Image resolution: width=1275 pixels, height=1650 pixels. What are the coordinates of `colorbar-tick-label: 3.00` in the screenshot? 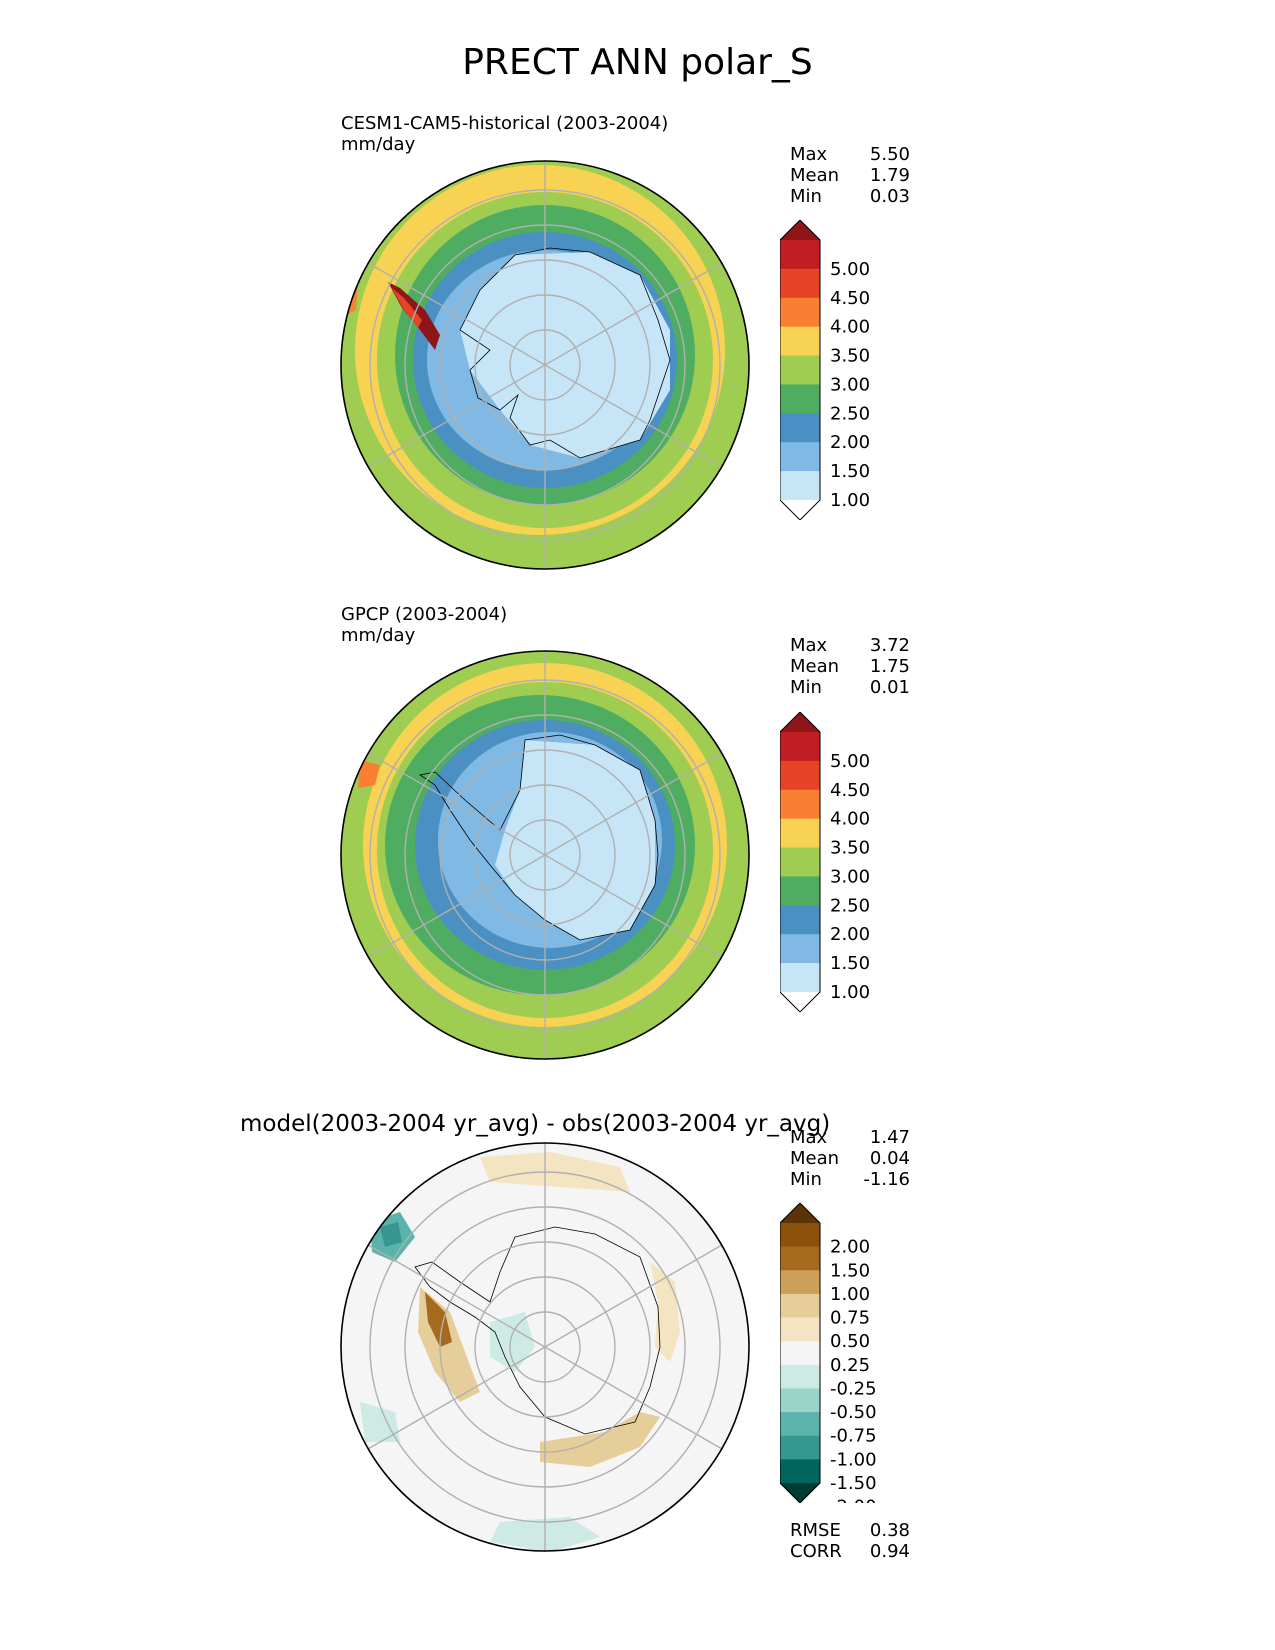 It's located at (850, 876).